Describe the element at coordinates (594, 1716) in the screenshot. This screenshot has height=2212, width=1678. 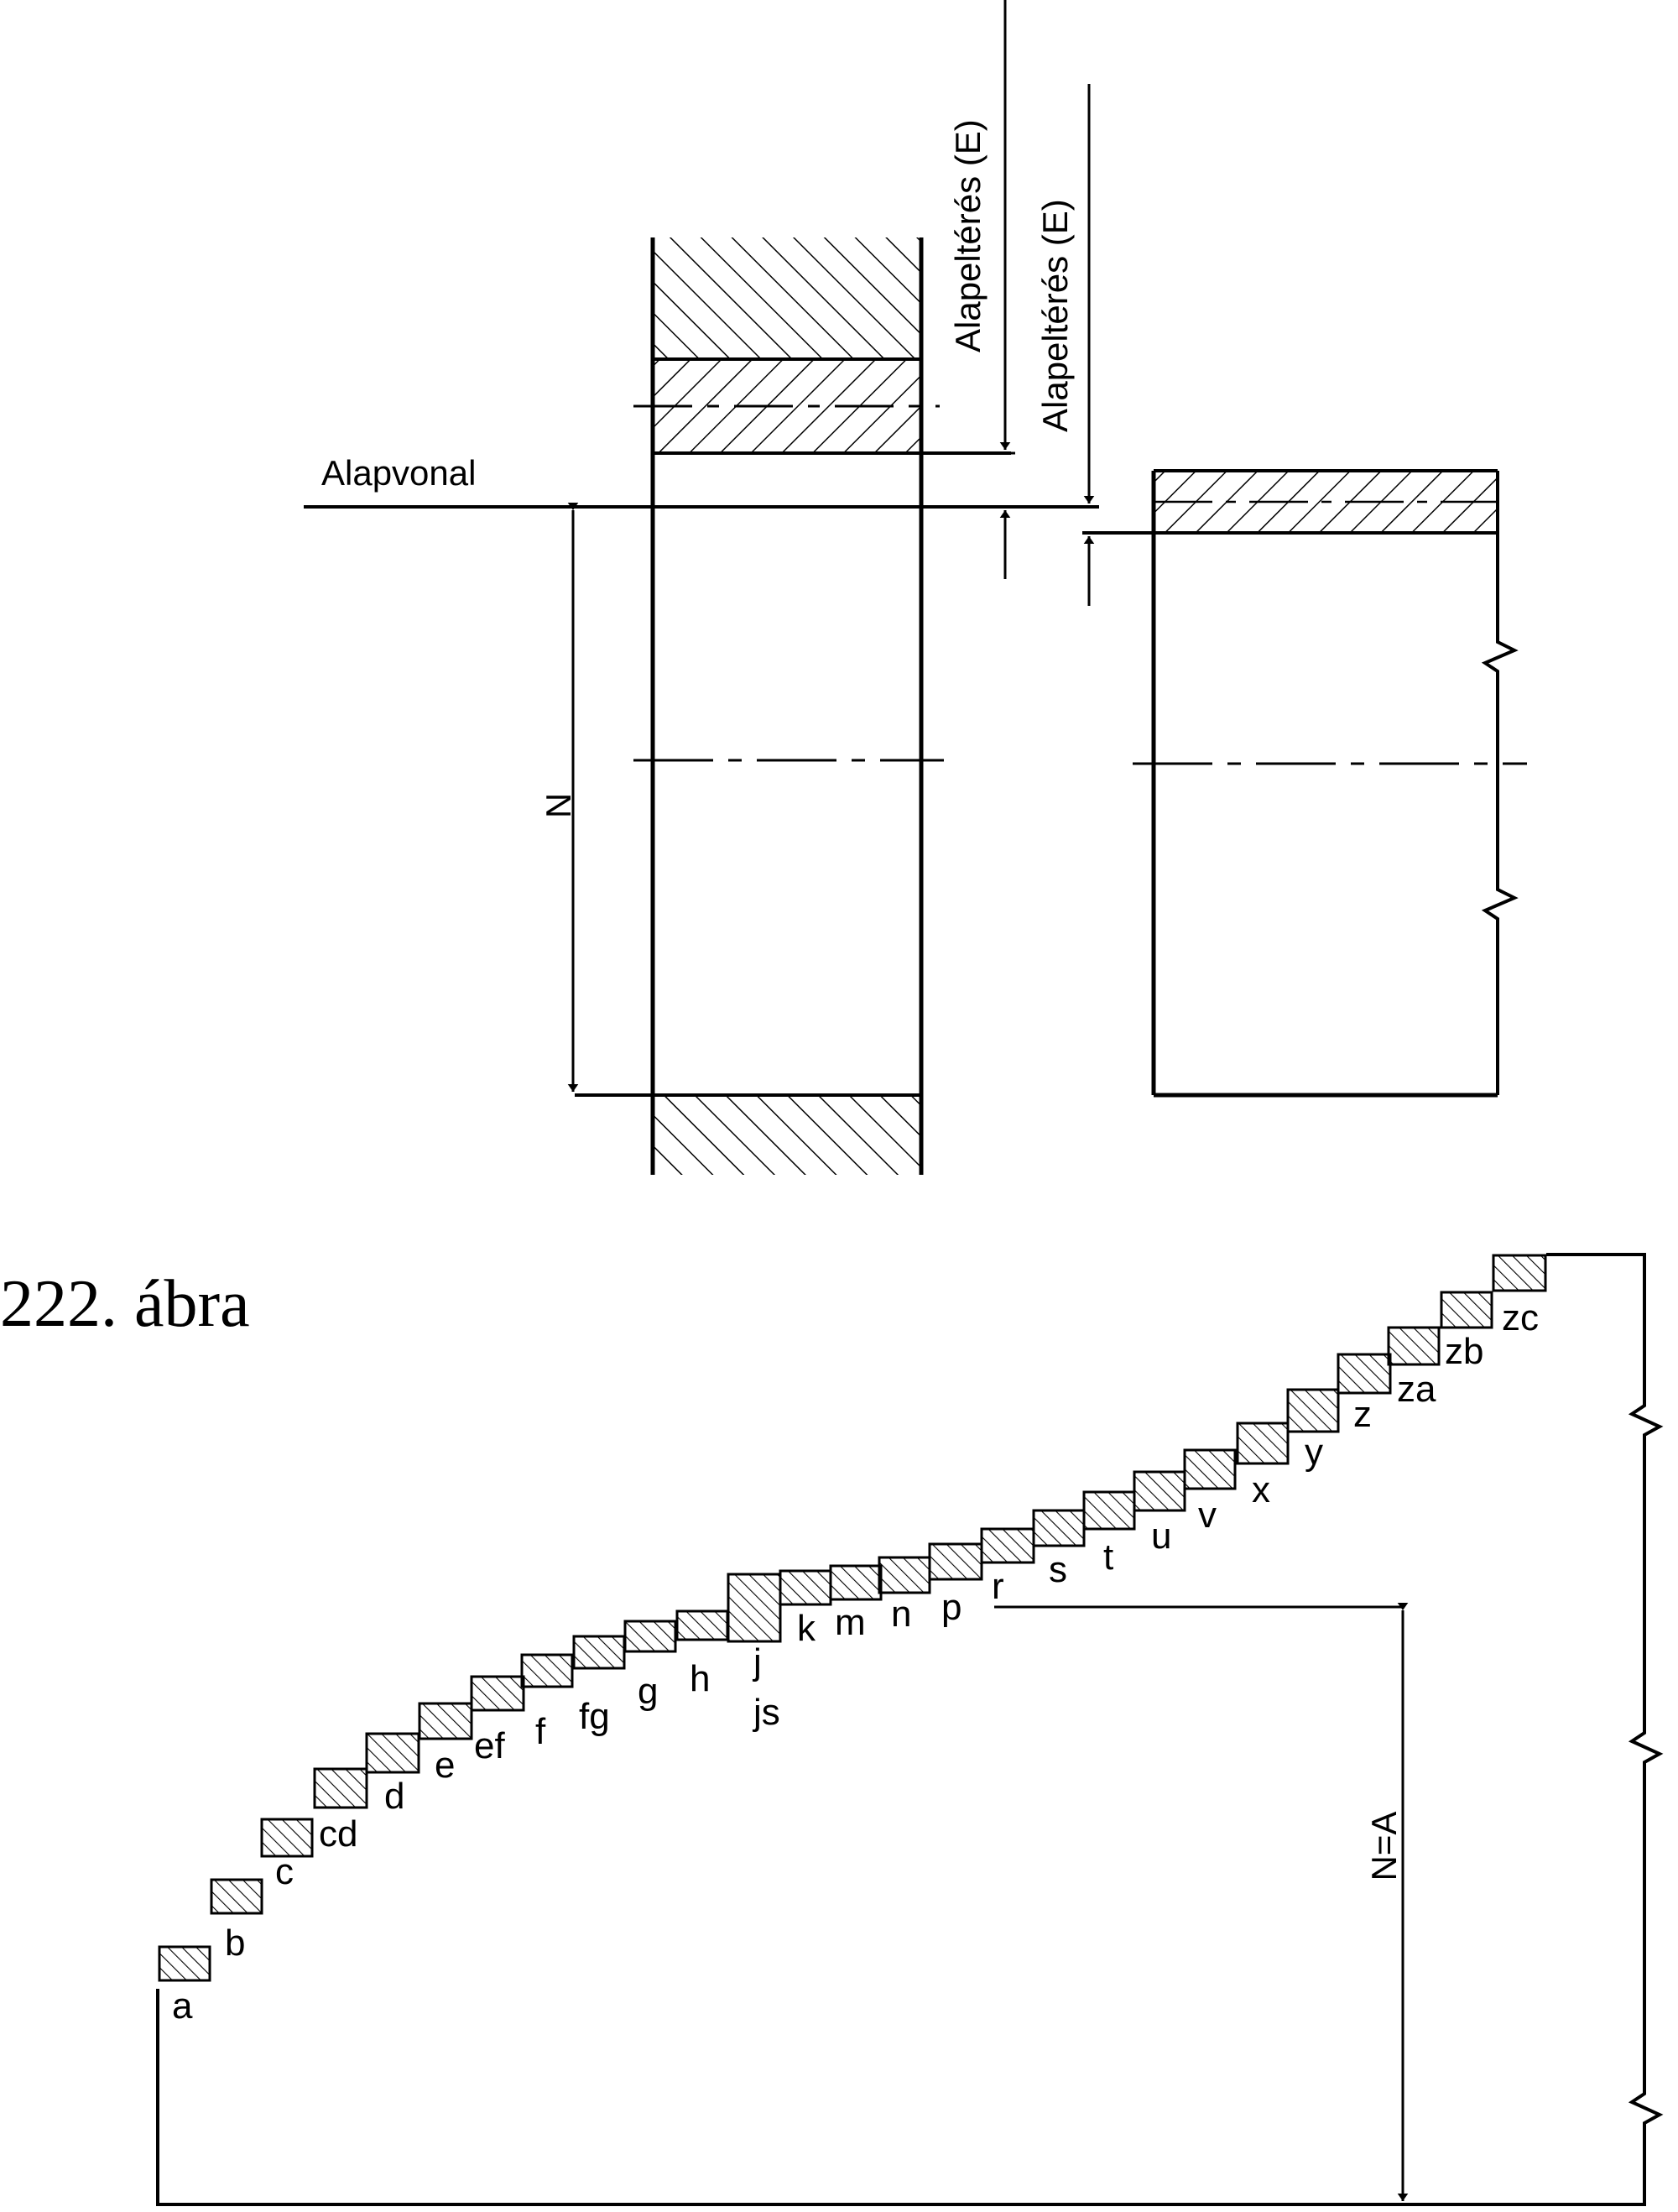
I see `position-label-fg: fg` at that location.